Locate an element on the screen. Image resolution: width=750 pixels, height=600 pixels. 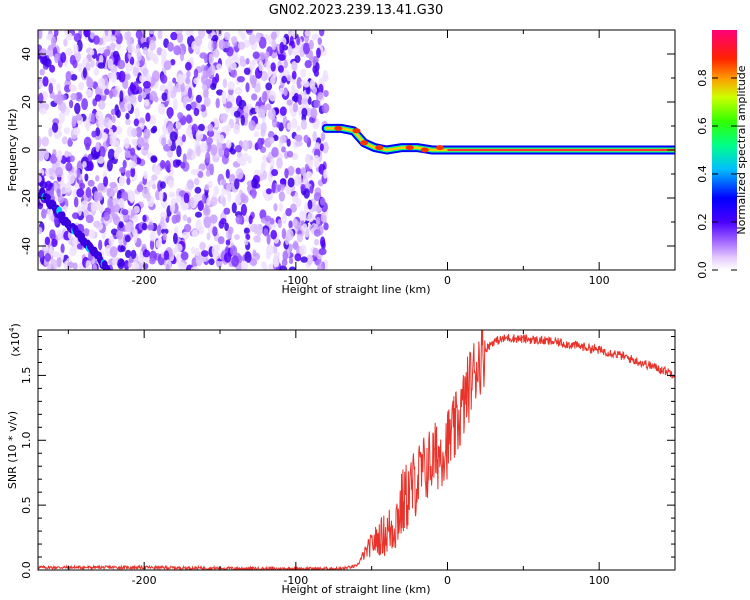
y-tick-label: 20 is located at coordinates (26, 102).